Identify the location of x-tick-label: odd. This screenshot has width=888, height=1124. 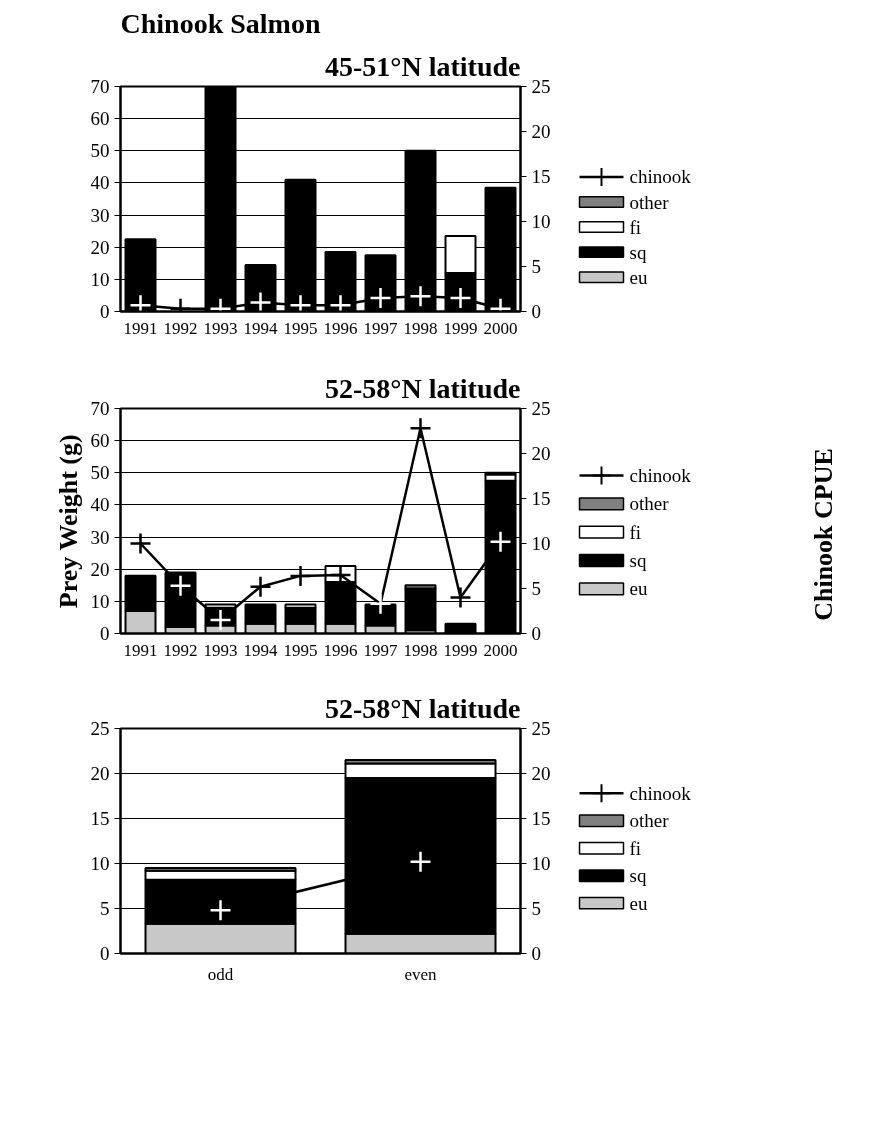
(220, 974).